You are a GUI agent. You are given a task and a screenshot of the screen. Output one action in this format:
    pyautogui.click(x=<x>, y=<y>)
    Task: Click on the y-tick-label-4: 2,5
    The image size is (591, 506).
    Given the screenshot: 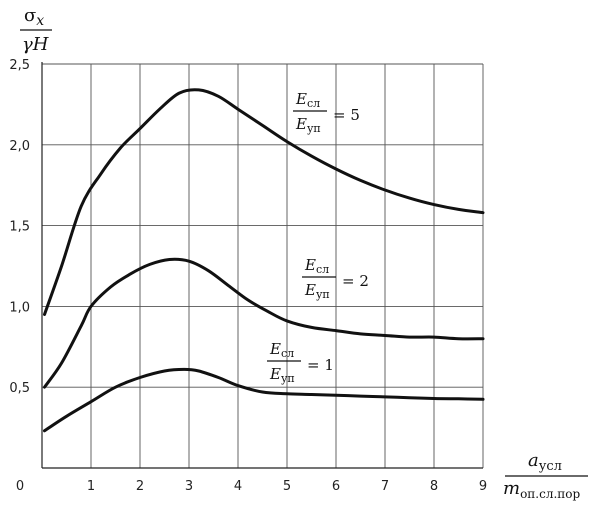 What is the action you would take?
    pyautogui.click(x=19, y=65)
    